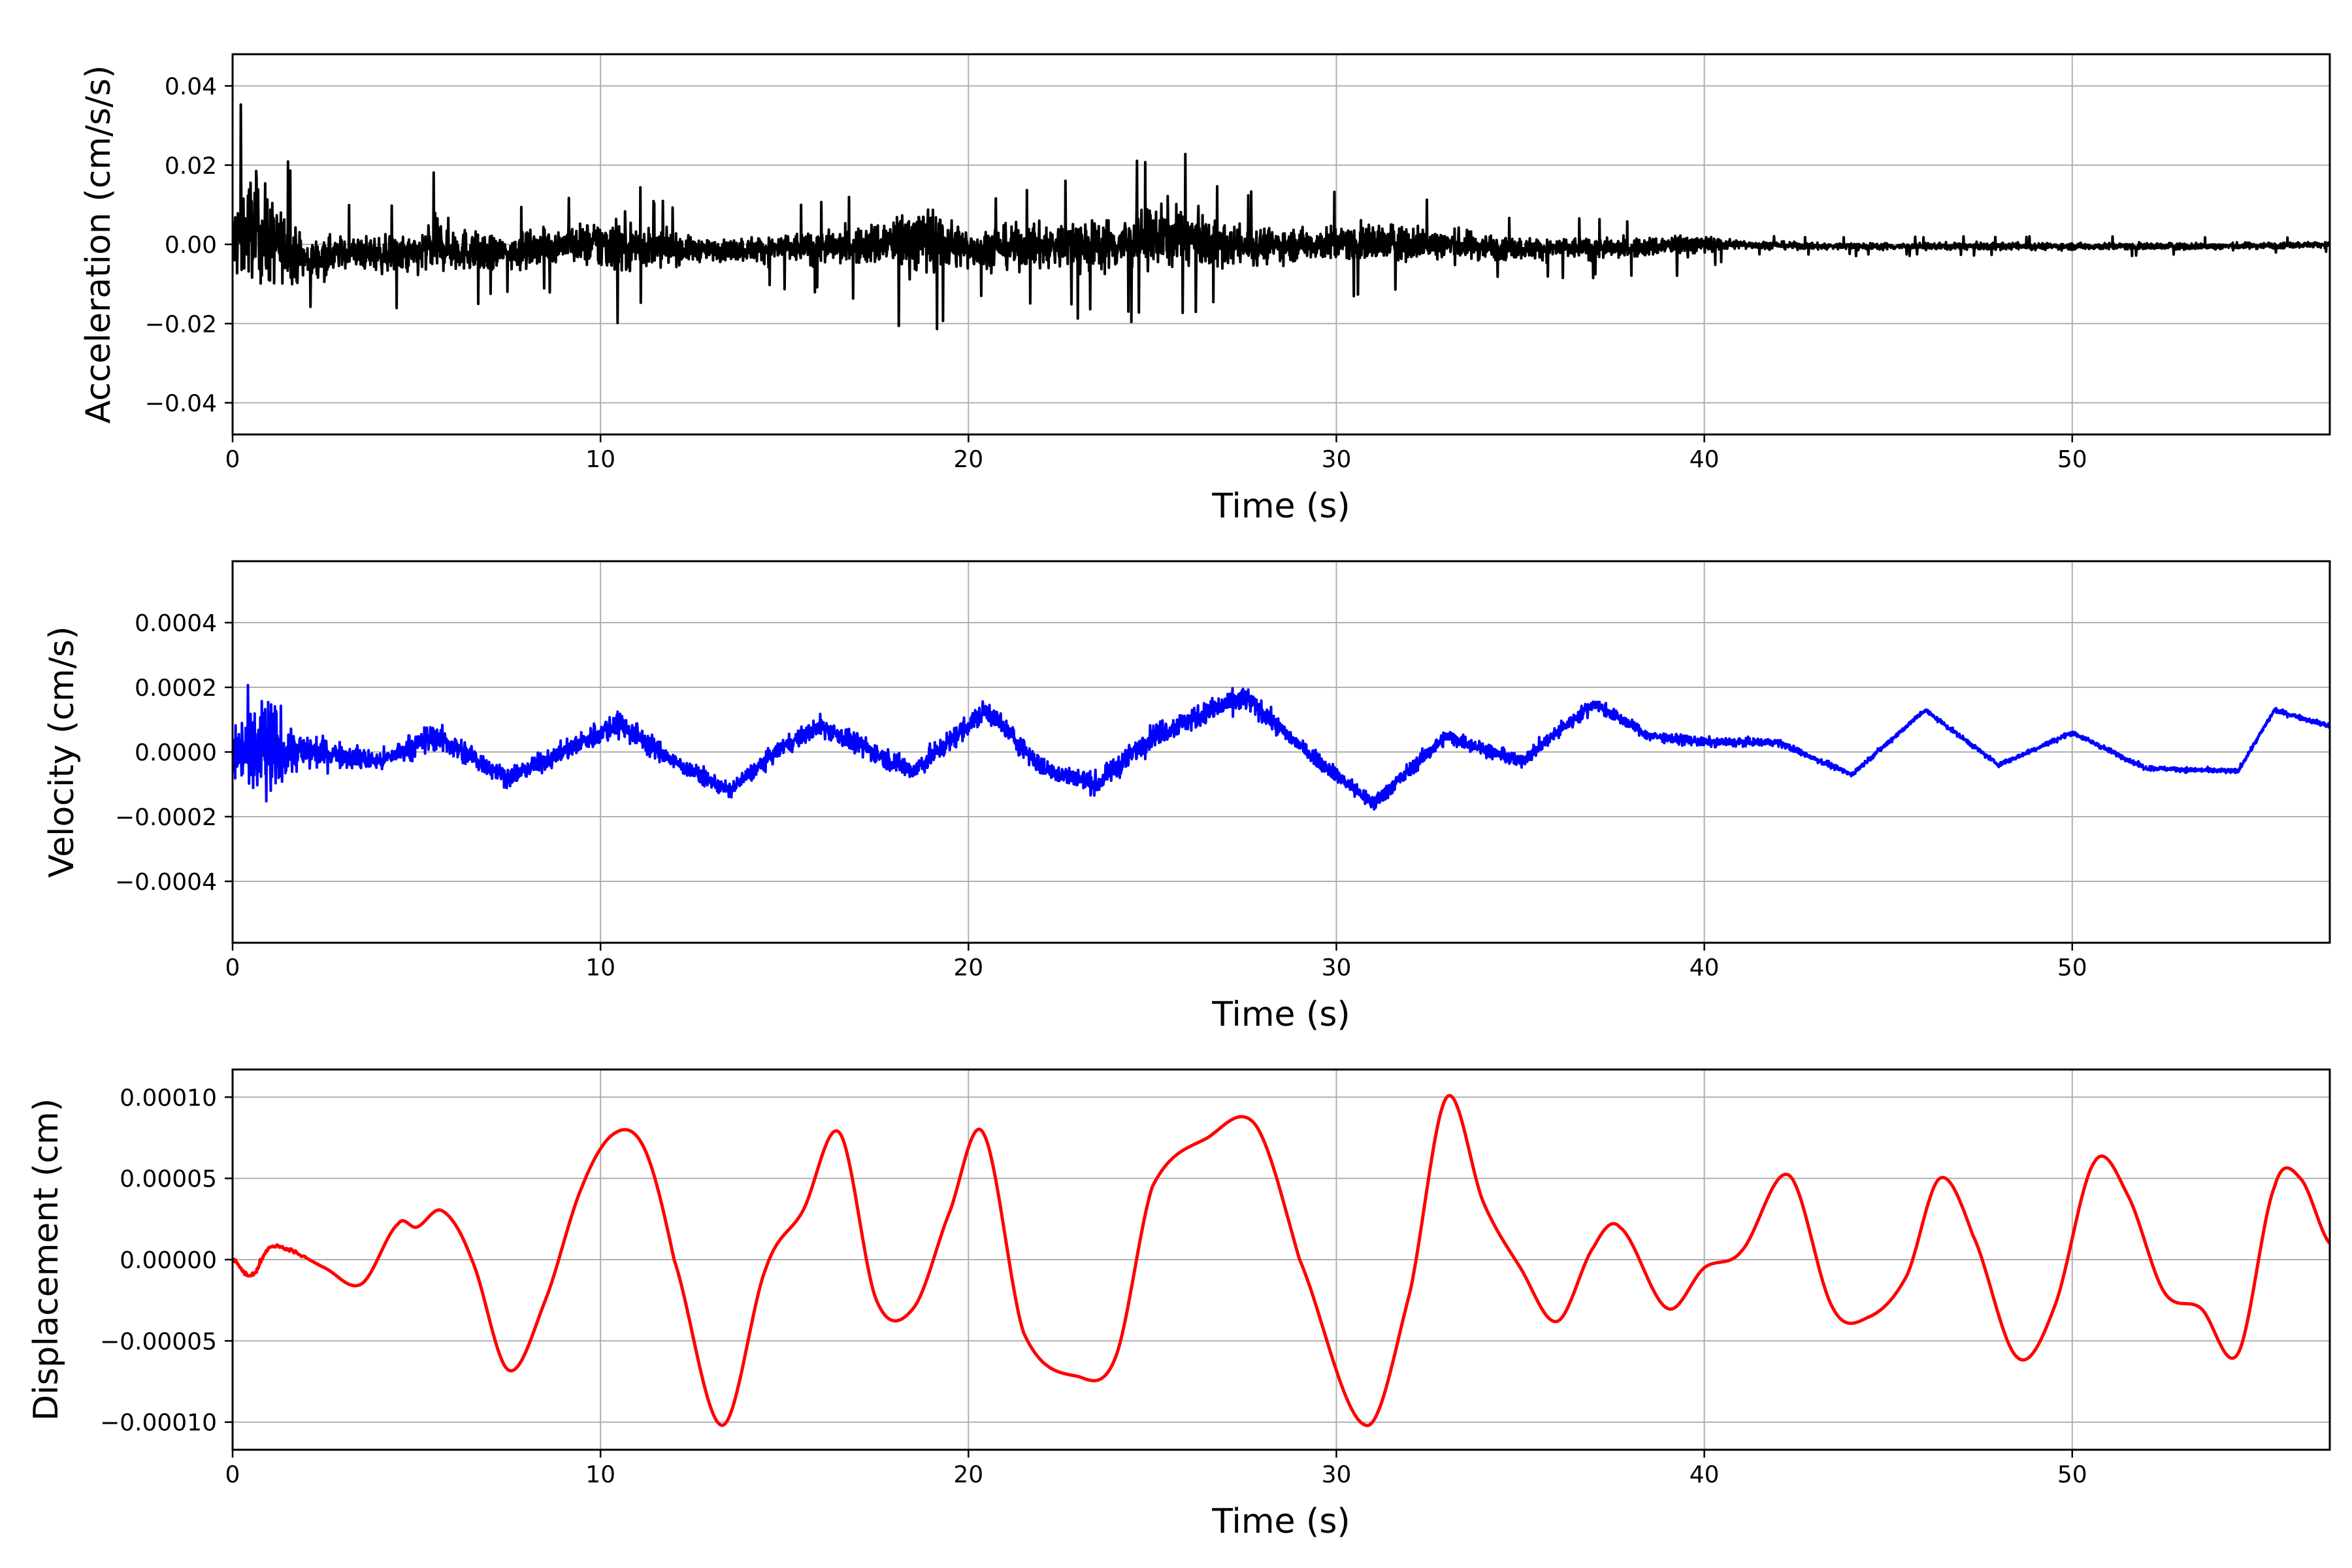  Describe the element at coordinates (166, 882) in the screenshot. I see `y-tick-label: −0.0004` at that location.